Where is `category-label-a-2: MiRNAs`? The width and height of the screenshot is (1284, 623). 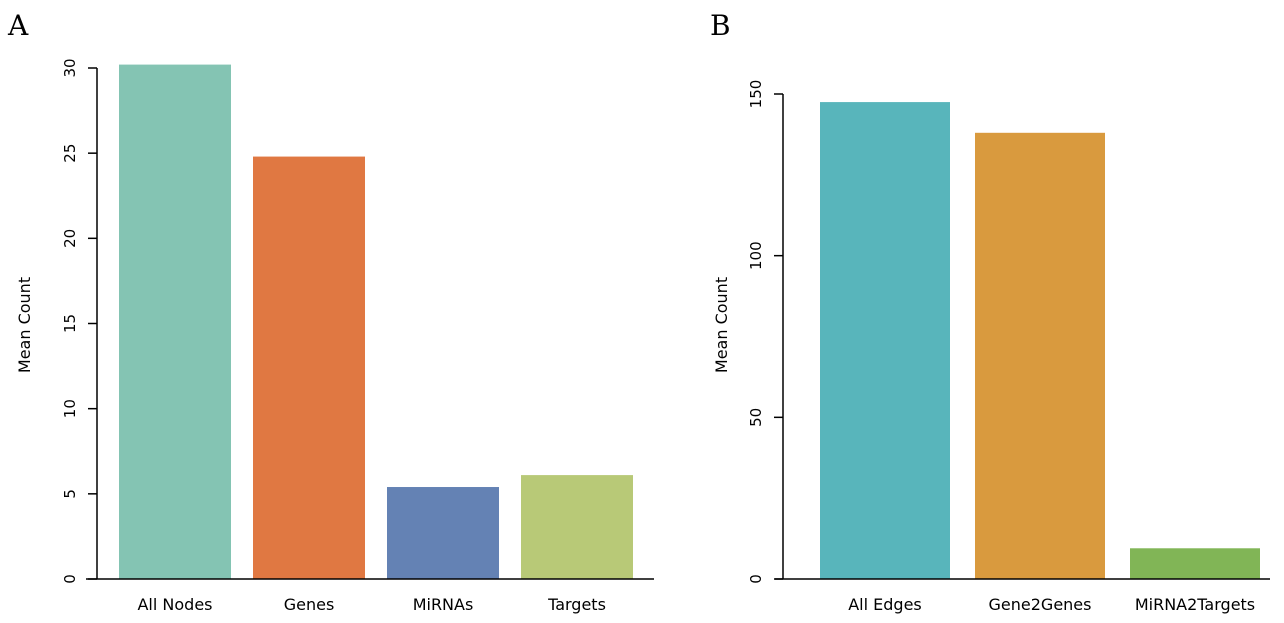 category-label-a-2: MiRNAs is located at coordinates (443, 604).